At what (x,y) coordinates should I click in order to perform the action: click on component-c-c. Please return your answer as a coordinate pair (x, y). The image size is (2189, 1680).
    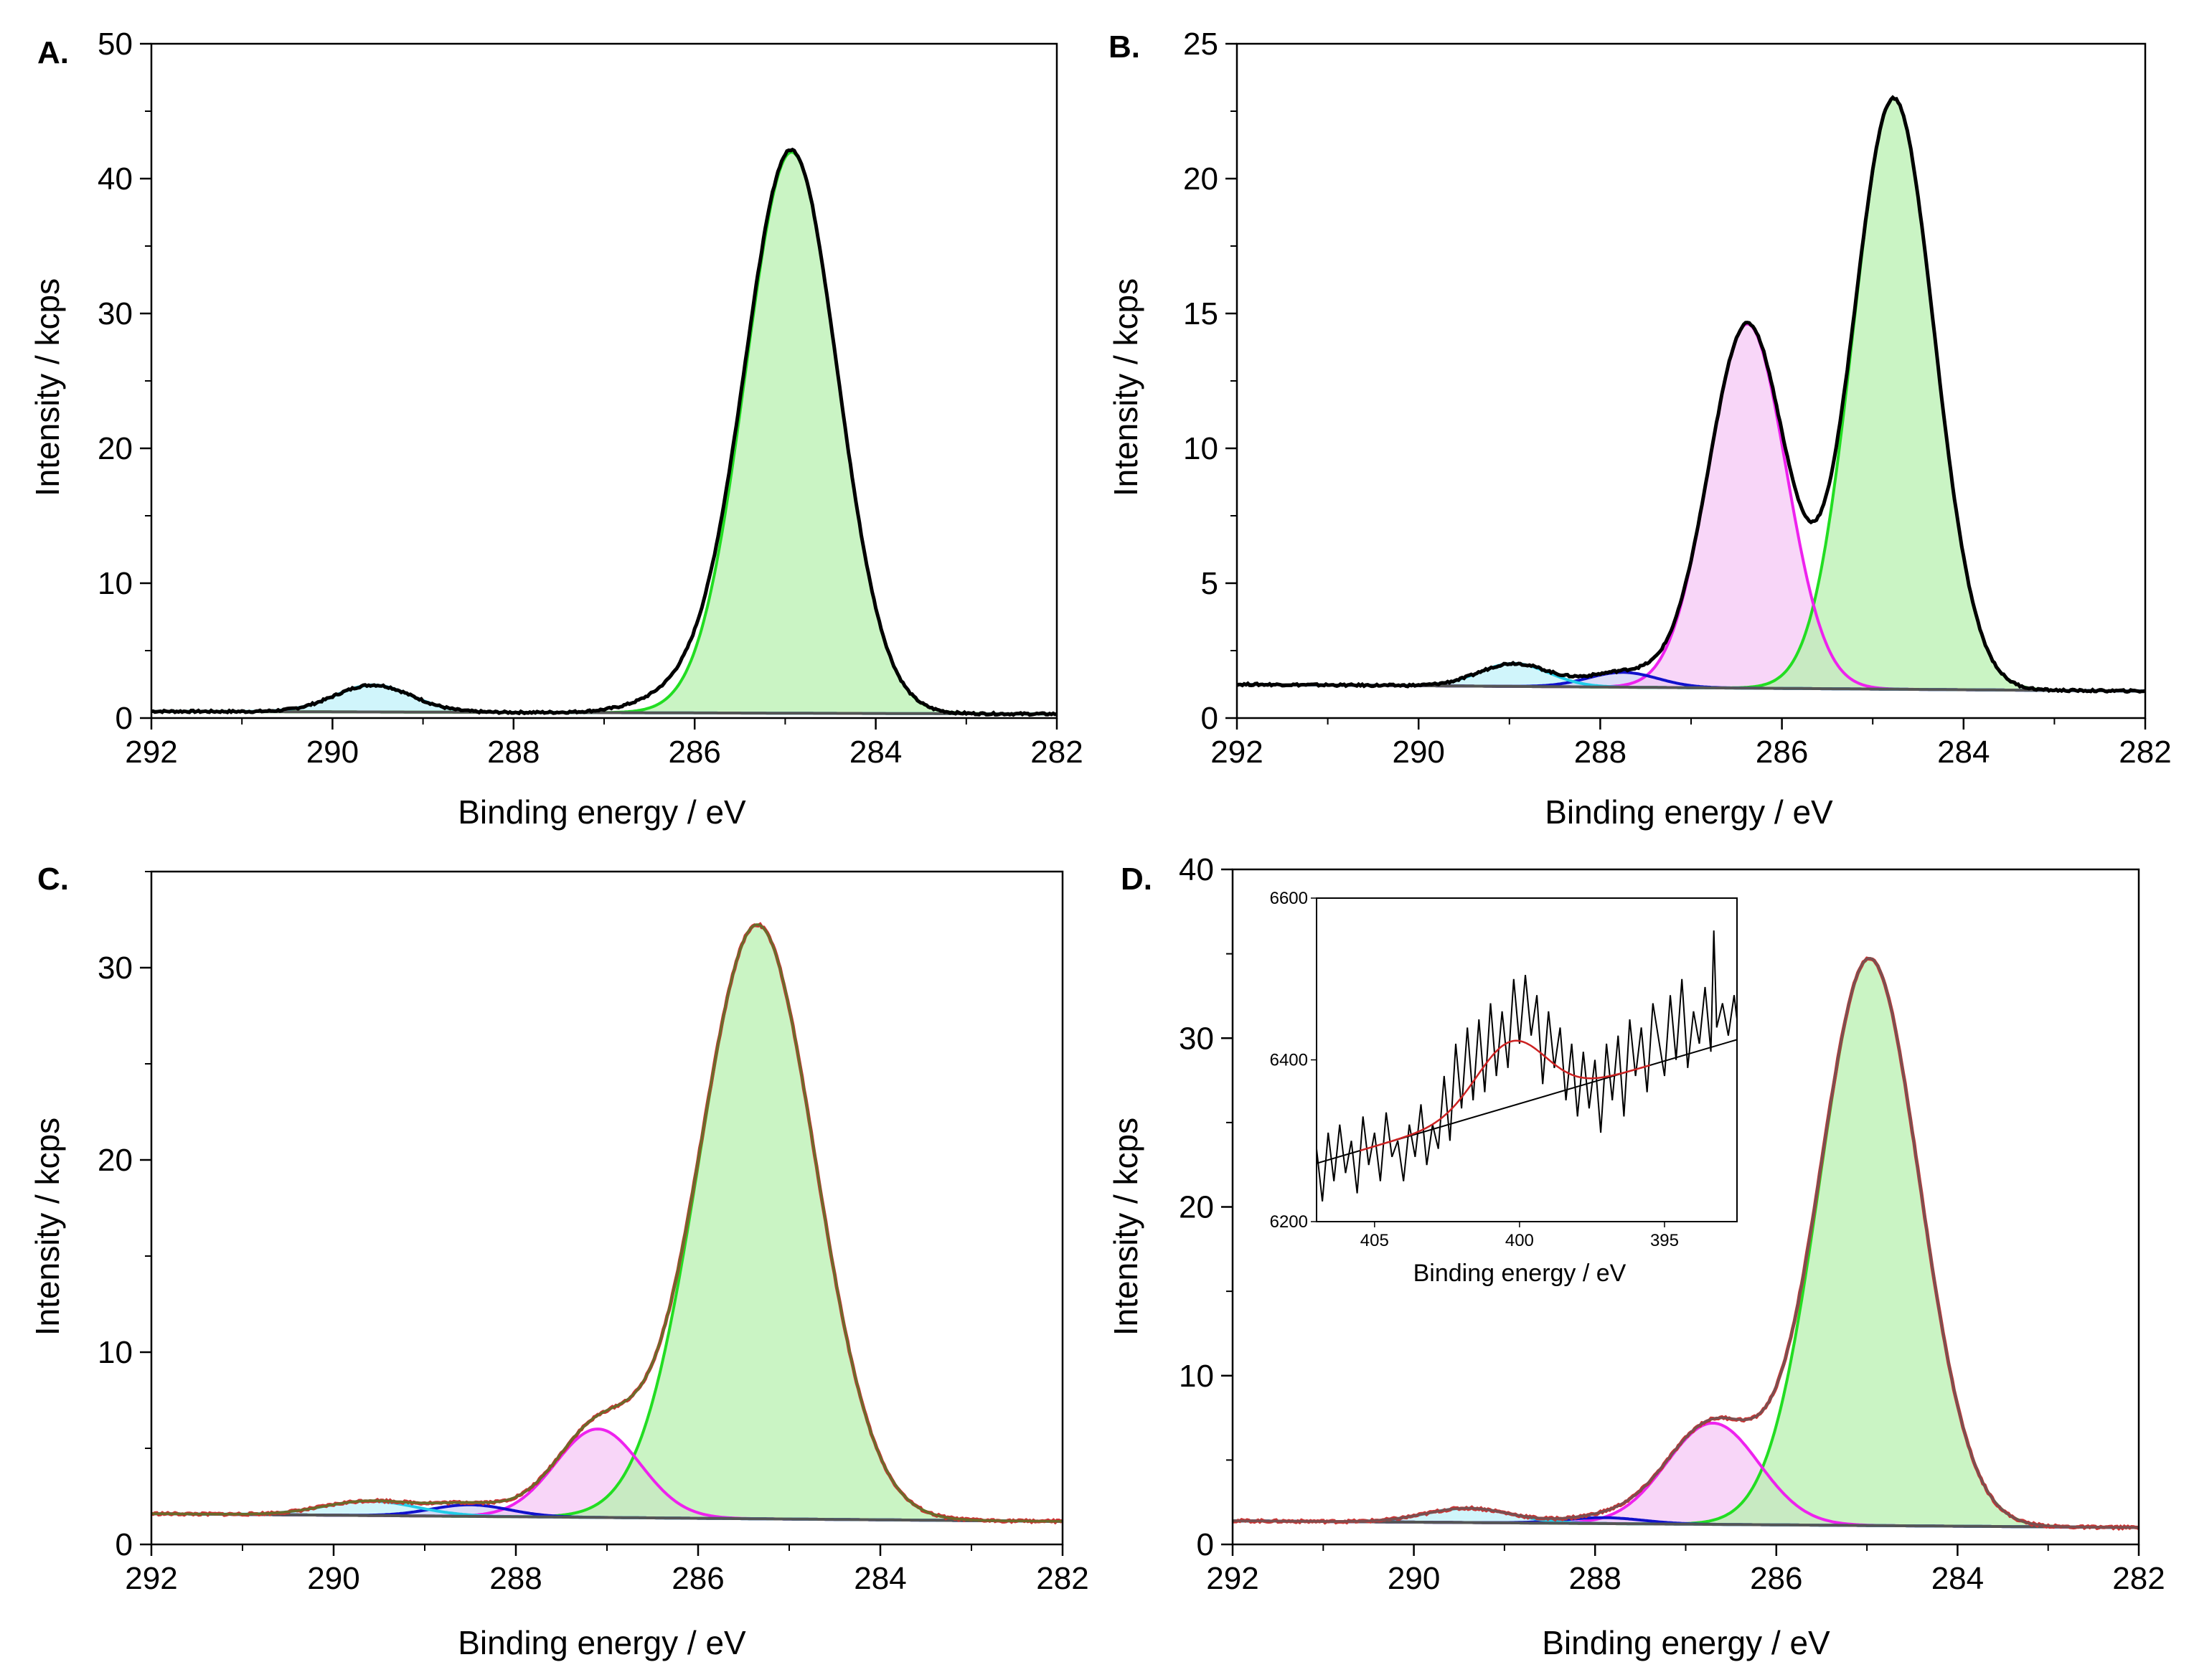
    Looking at the image, I should click on (604, 434).